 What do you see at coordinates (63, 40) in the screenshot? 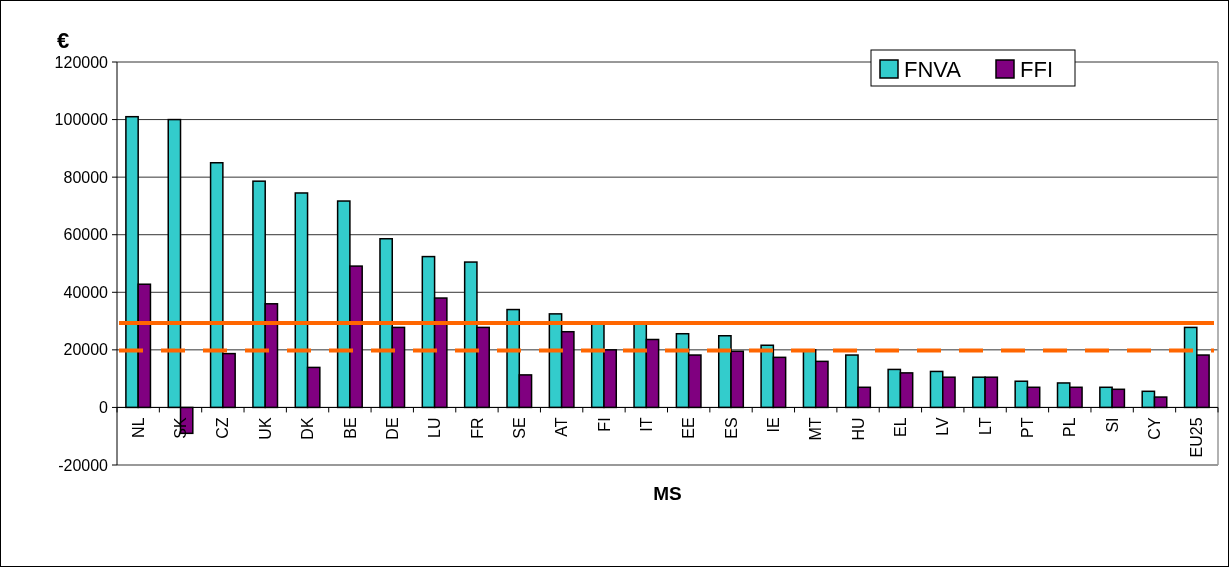
I see `y-axis-title: €` at bounding box center [63, 40].